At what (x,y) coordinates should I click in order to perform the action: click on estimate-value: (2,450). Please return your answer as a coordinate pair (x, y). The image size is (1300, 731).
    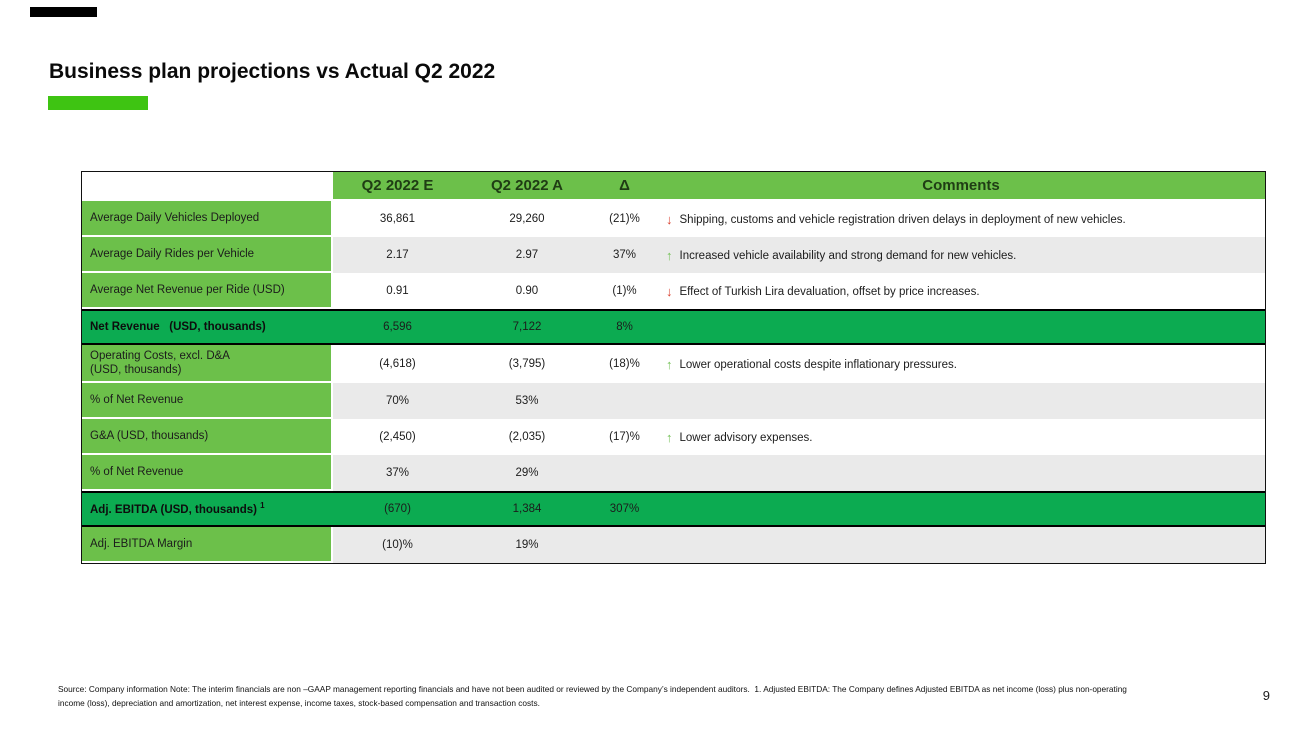
    Looking at the image, I should click on (397, 437).